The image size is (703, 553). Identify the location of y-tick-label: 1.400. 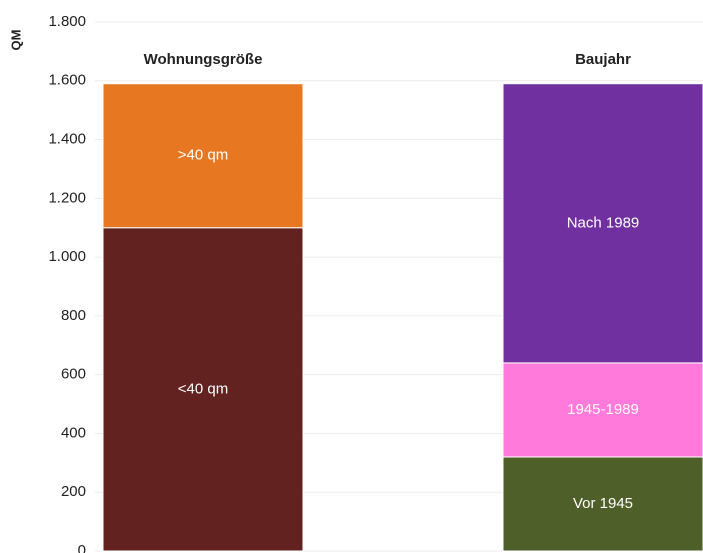
(67, 139).